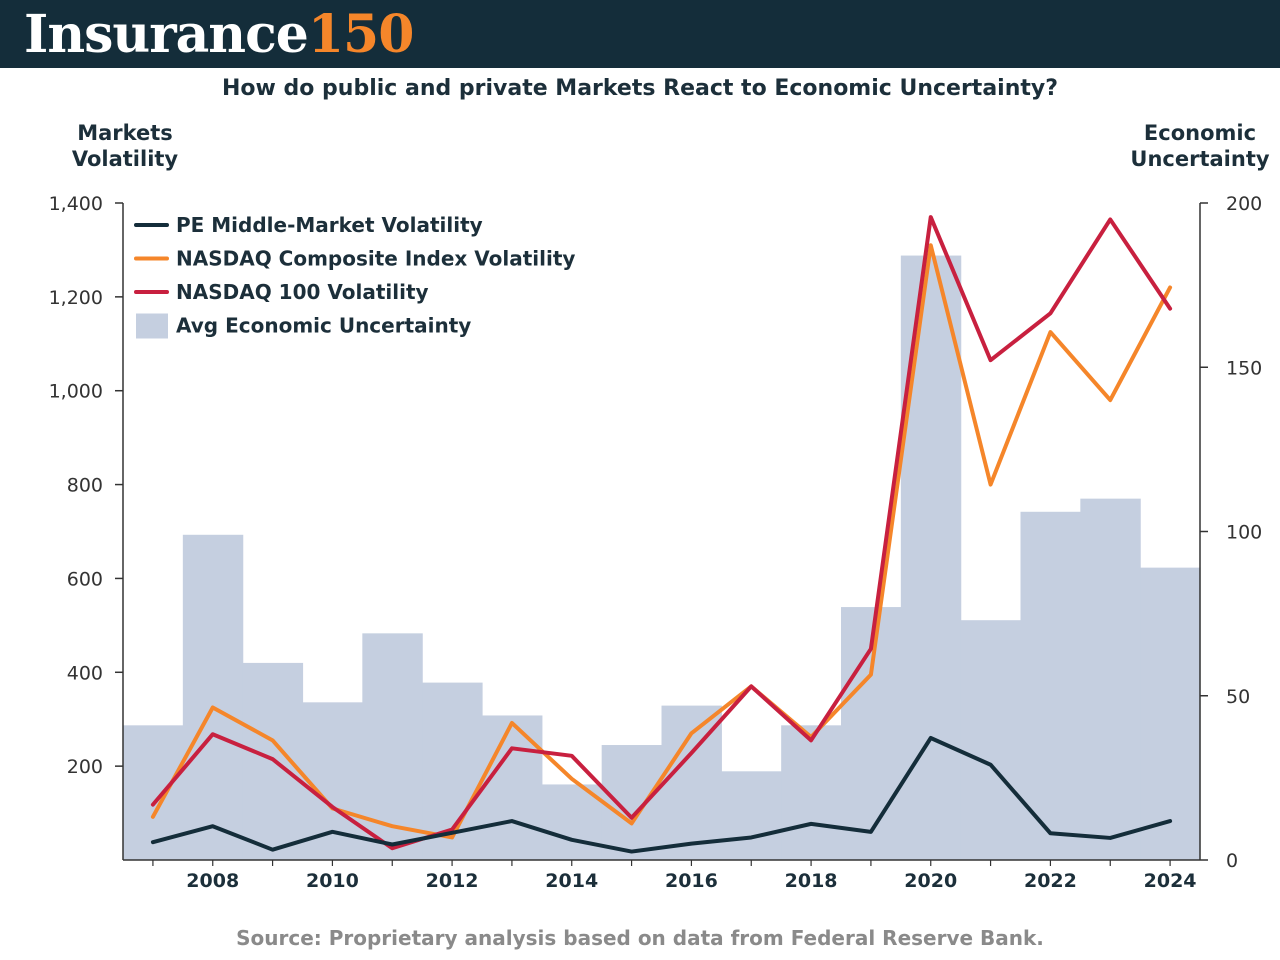 This screenshot has height=960, width=1280. I want to click on right-tick-label: 0, so click(1232, 861).